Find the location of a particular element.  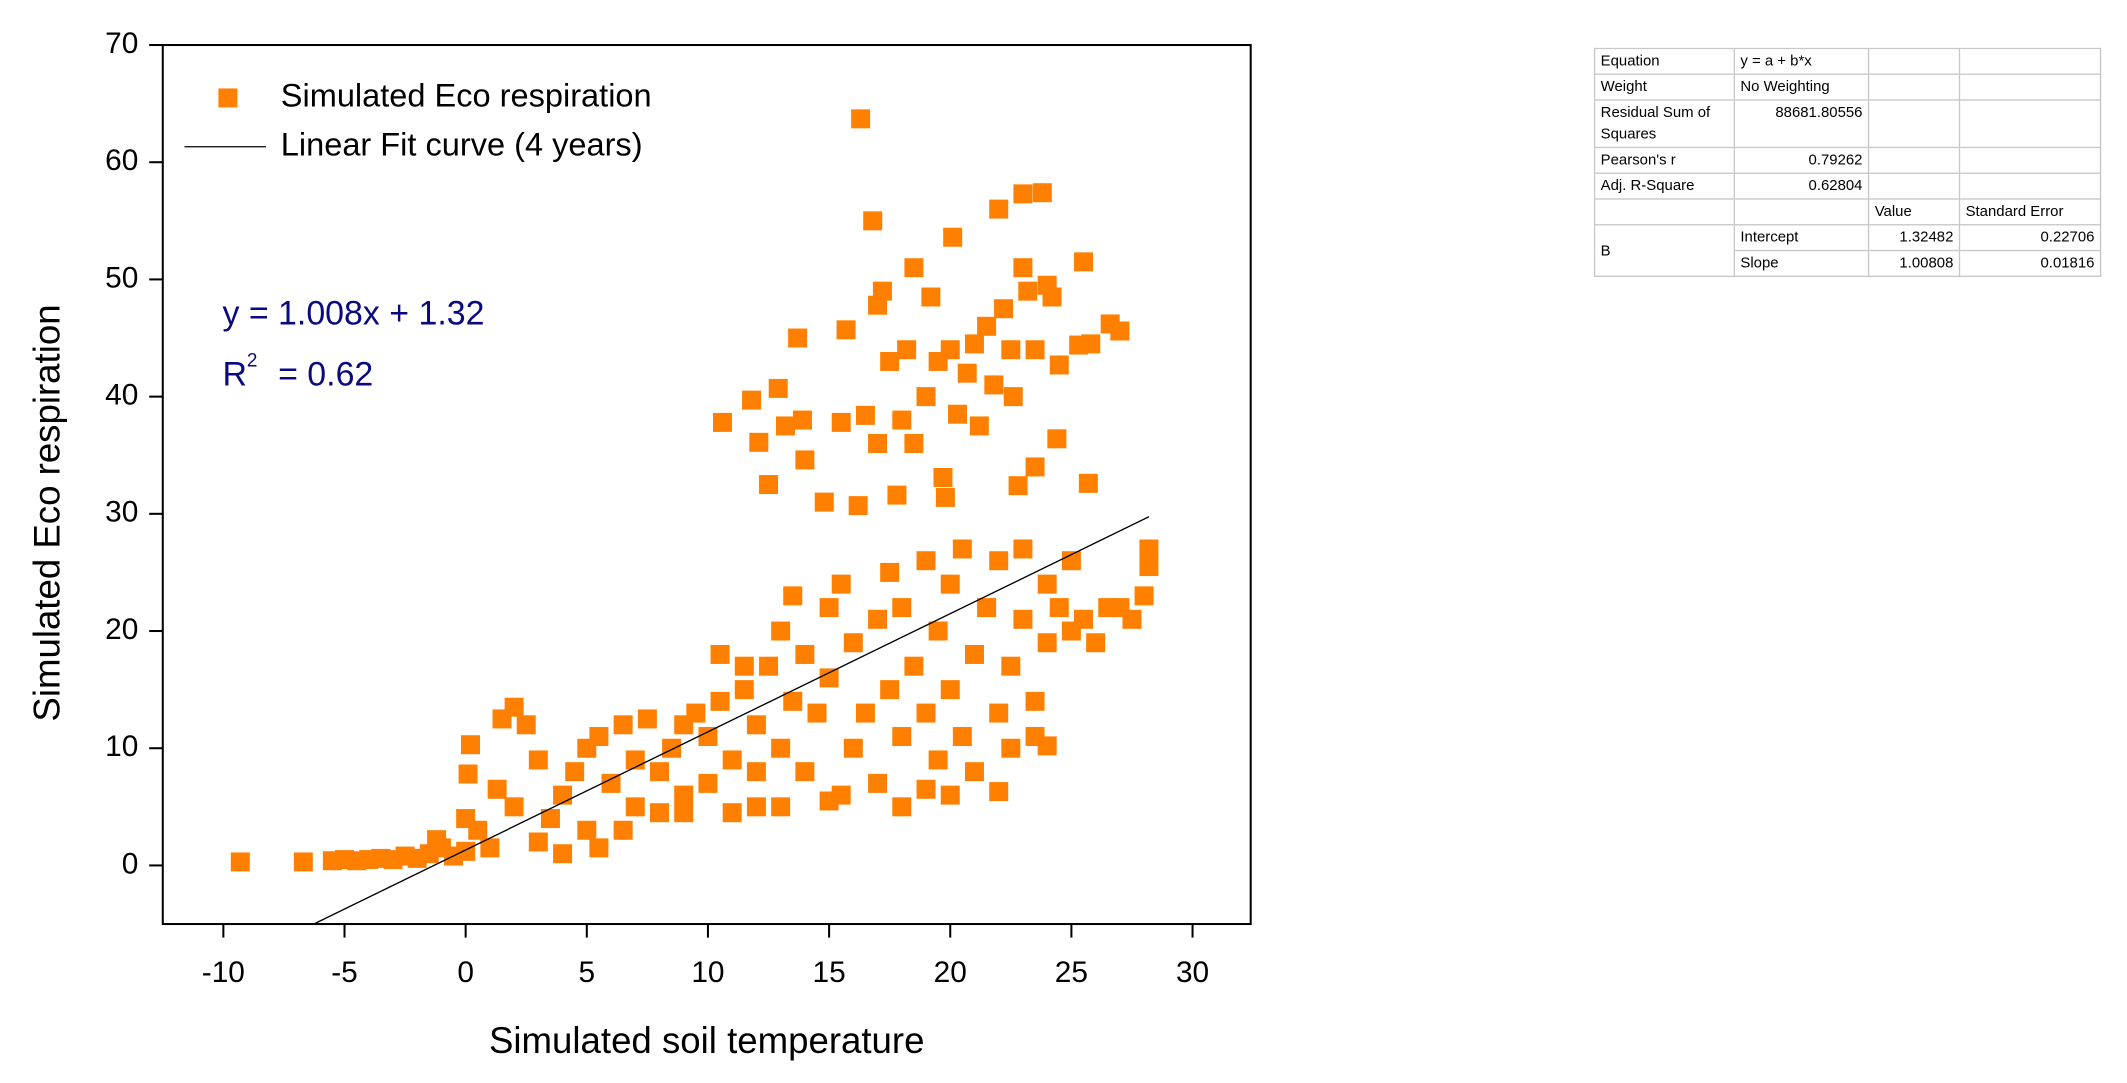

fit-table-row: Pearson's r 0.79262 is located at coordinates (1847, 160).